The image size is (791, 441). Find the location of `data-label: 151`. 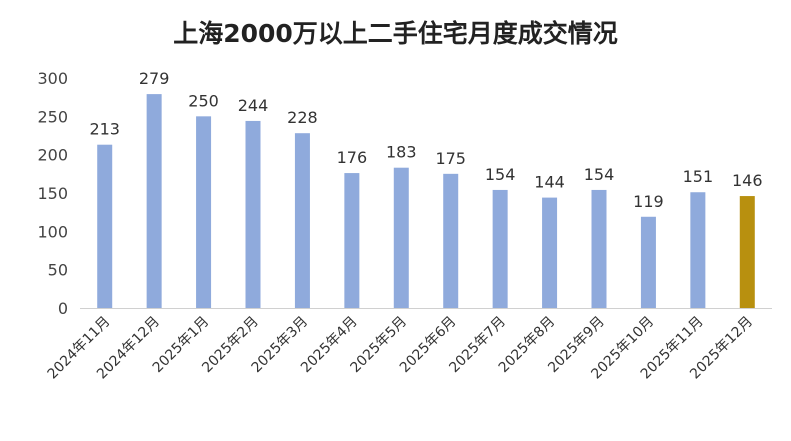

data-label: 151 is located at coordinates (698, 176).